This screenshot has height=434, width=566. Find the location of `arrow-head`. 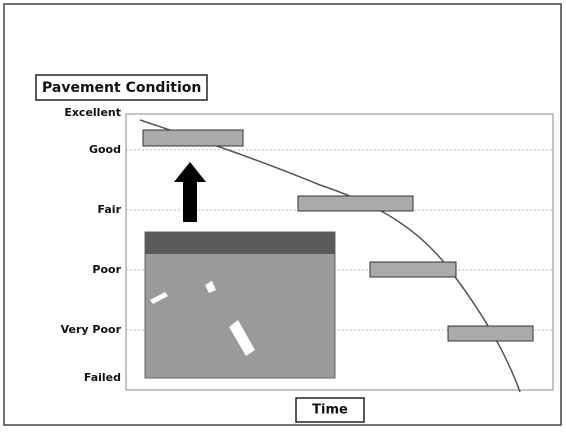

arrow-head is located at coordinates (190, 172).